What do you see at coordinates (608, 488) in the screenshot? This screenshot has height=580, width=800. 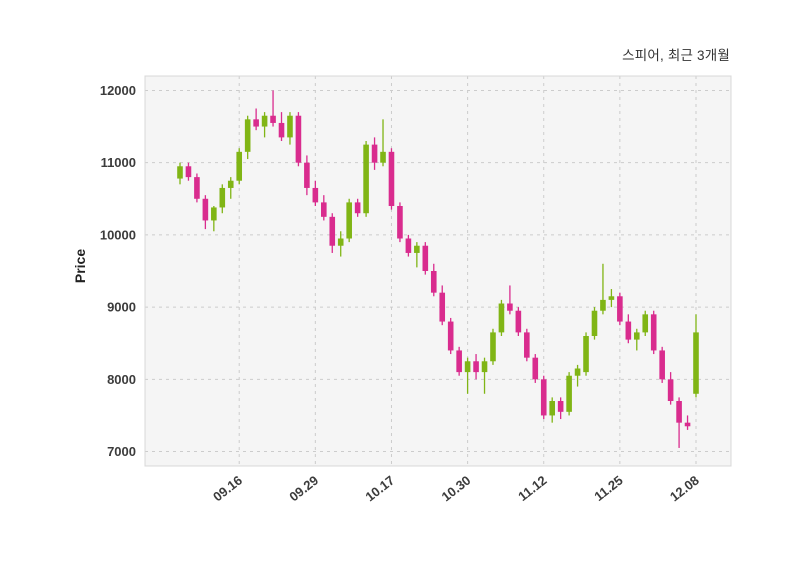 I see `x-tick-label: 11.25` at bounding box center [608, 488].